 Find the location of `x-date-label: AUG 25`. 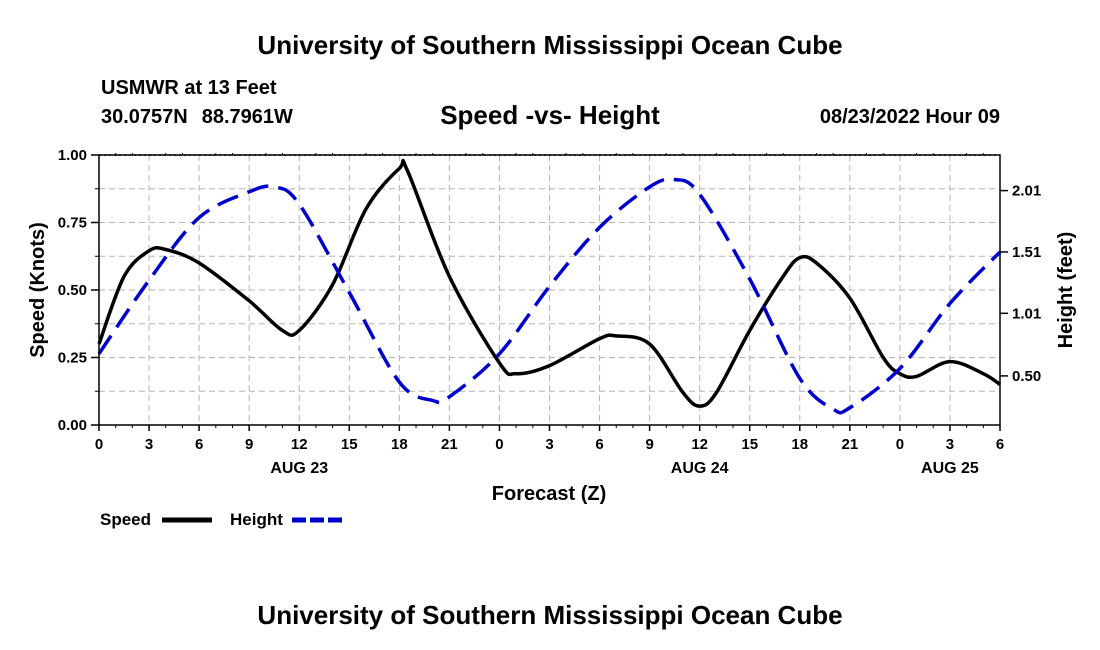

x-date-label: AUG 25 is located at coordinates (950, 468).